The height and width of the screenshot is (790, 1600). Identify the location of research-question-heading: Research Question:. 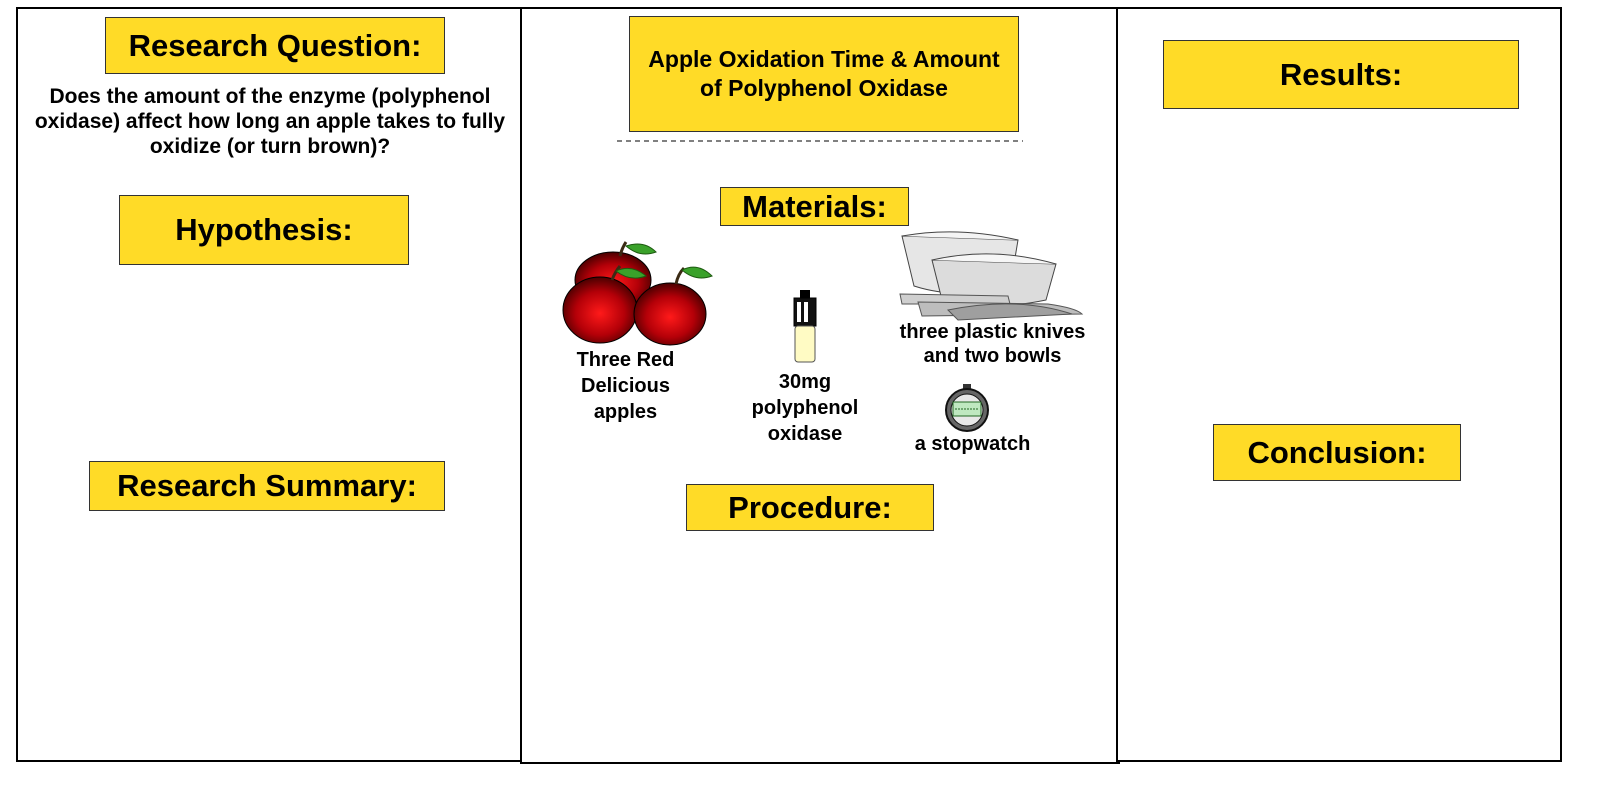
(275, 45).